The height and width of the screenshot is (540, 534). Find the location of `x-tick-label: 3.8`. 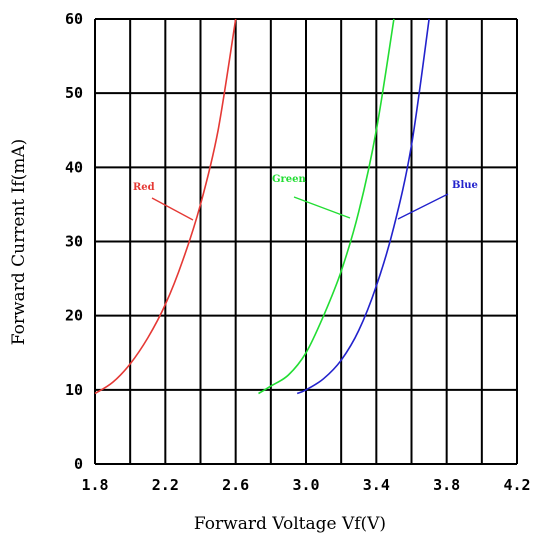

x-tick-label: 3.8 is located at coordinates (446, 485).